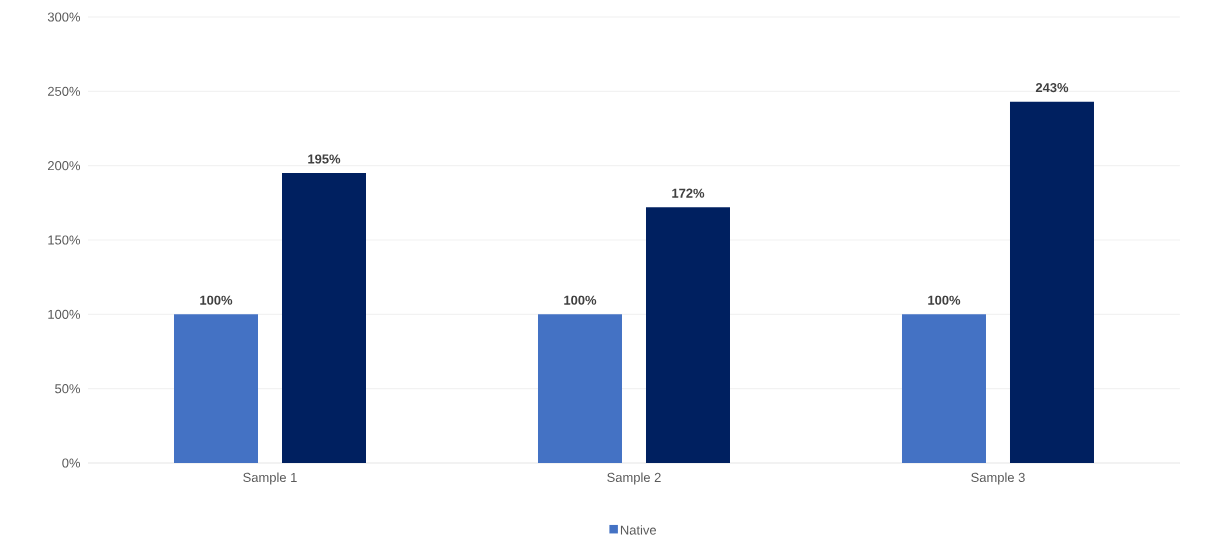  Describe the element at coordinates (634, 478) in the screenshot. I see `x-tick-label: Sample 2` at that location.